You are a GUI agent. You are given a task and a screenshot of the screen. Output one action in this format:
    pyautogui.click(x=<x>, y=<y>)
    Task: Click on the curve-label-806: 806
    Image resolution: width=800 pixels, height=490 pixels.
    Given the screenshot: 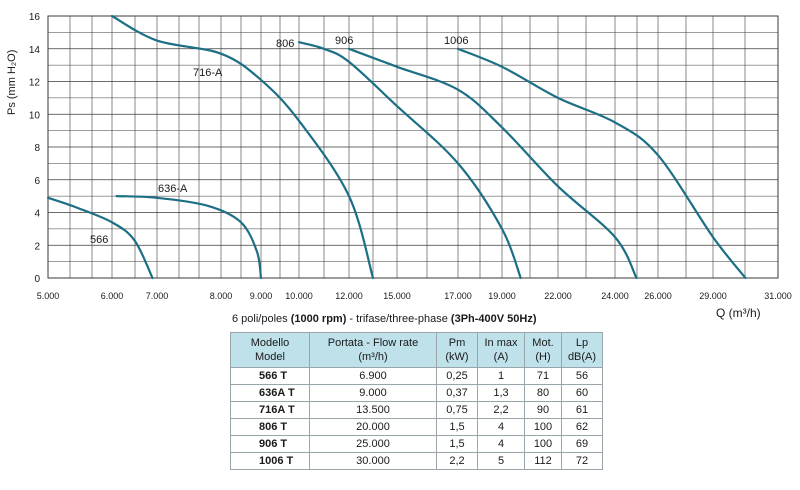 What is the action you would take?
    pyautogui.click(x=285, y=44)
    